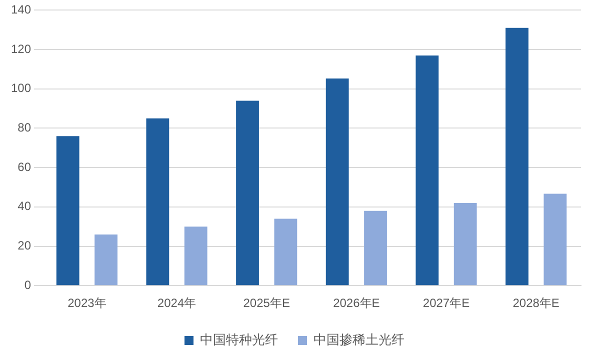  I want to click on y-tick-label: 40, so click(25, 206).